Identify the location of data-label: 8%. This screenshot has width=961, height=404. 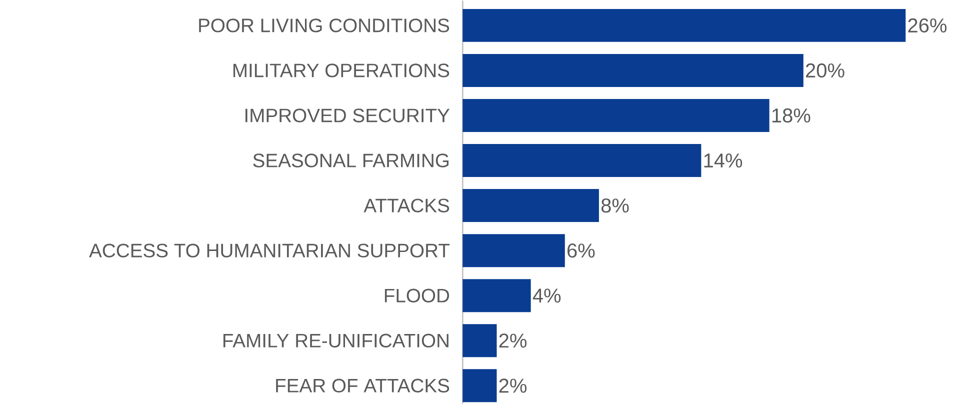
(615, 205).